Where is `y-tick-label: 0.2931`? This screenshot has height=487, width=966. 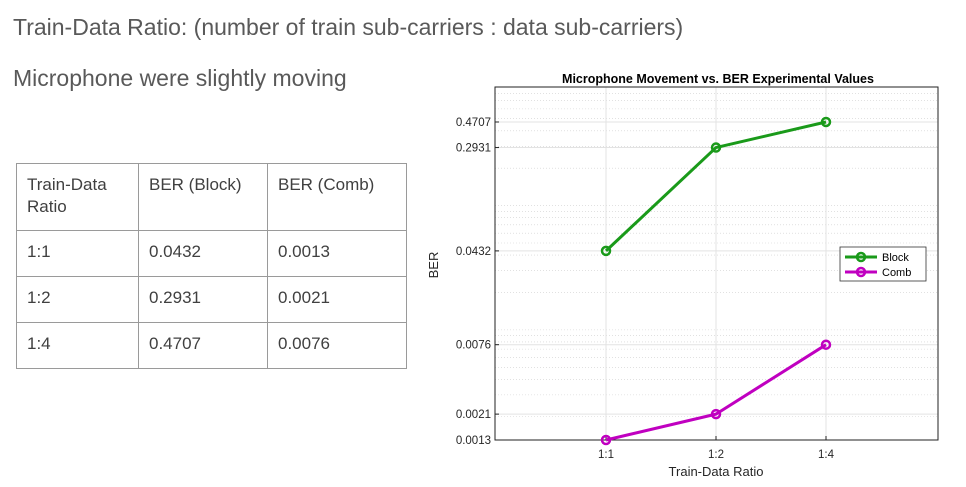 y-tick-label: 0.2931 is located at coordinates (473, 149).